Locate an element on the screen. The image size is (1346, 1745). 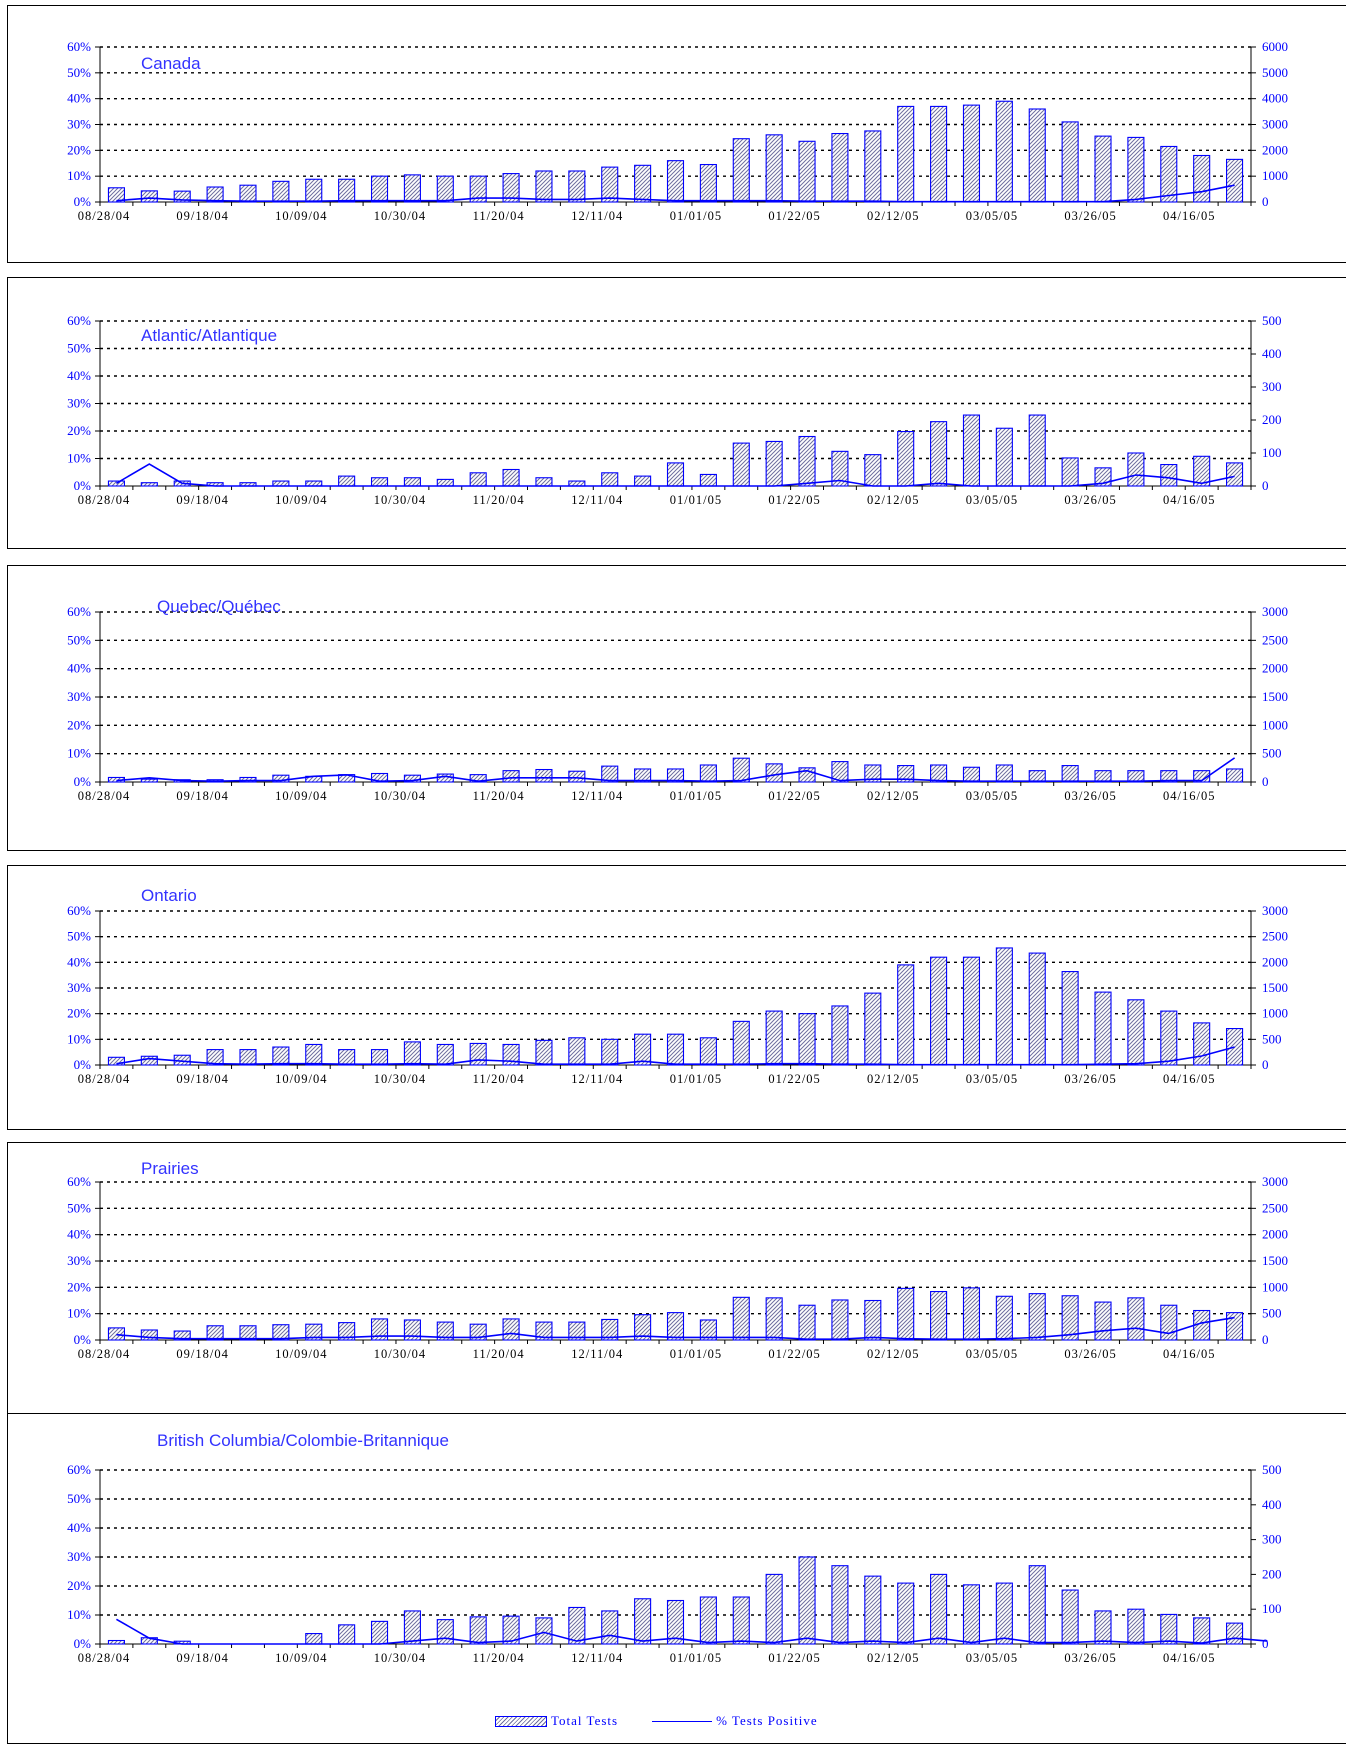
x-tick-label: 10/09/04 is located at coordinates (301, 1079).